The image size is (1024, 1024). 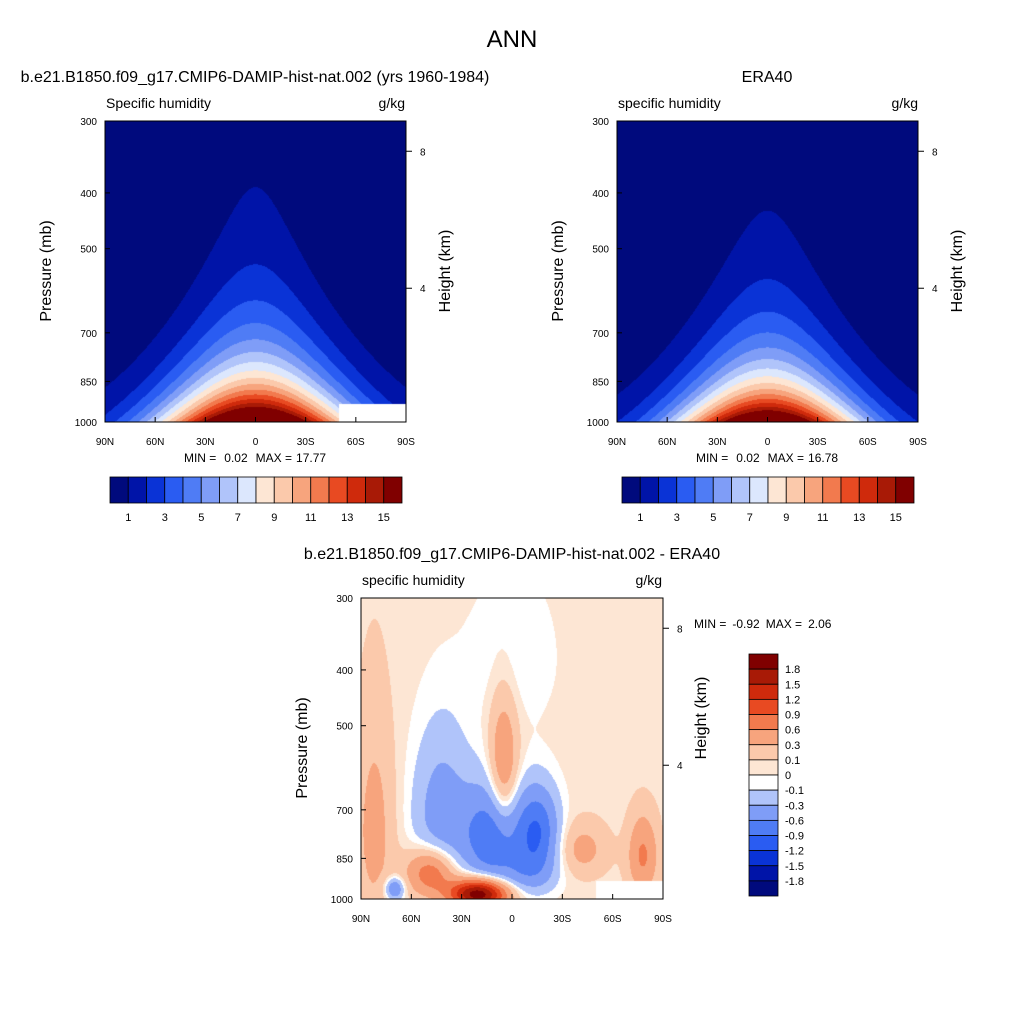 I want to click on contour-fill, so click(x=512, y=748).